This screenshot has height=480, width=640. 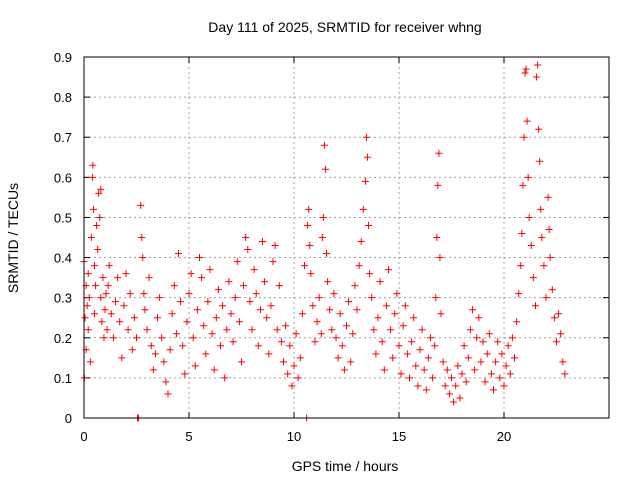 I want to click on y-tick-label: 0, so click(x=68, y=418).